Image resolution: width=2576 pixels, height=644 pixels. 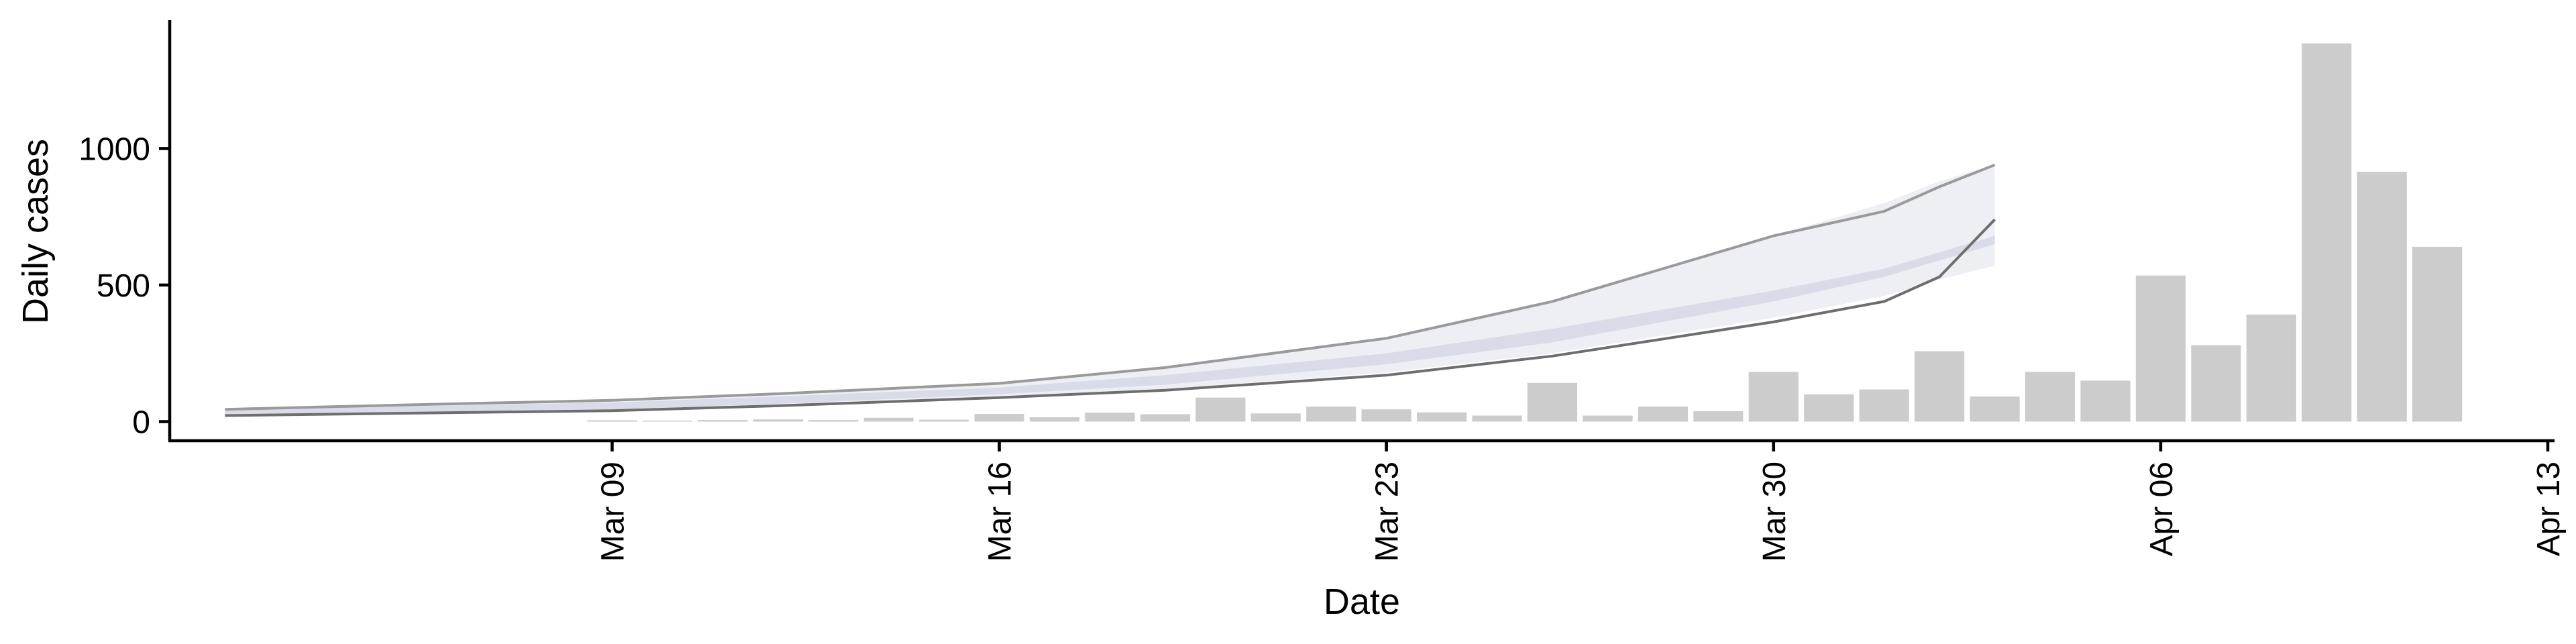 I want to click on y-tick-label-500: 500, so click(x=123, y=286).